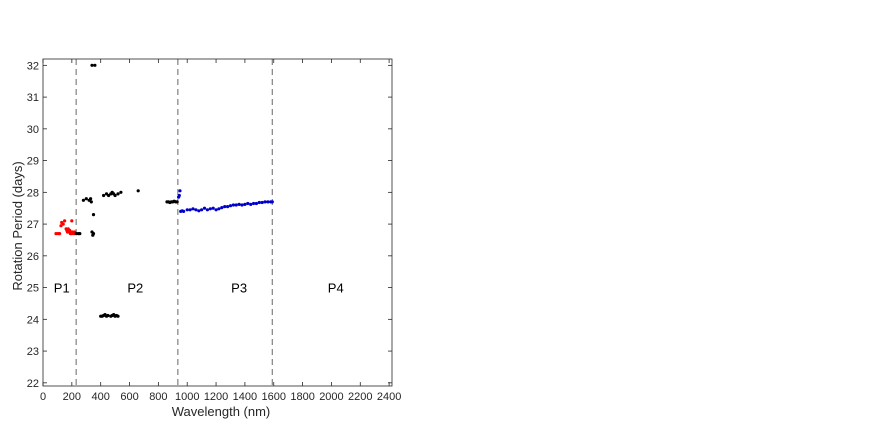 This screenshot has width=872, height=427. I want to click on y-tick-label: 24, so click(33, 320).